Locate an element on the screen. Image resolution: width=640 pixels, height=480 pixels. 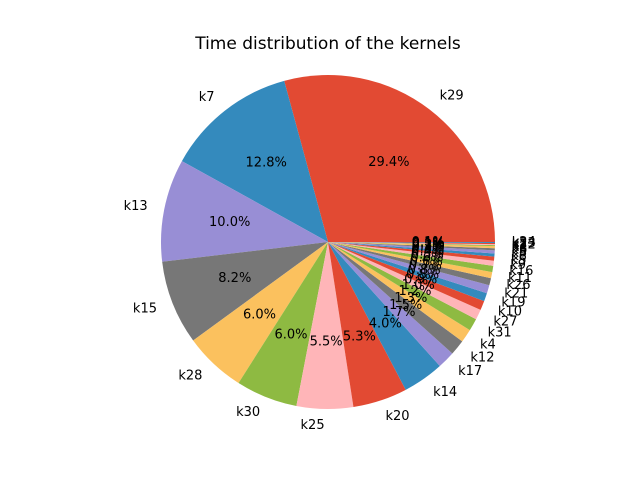
pie-slice-k10 is located at coordinates (406, 276).